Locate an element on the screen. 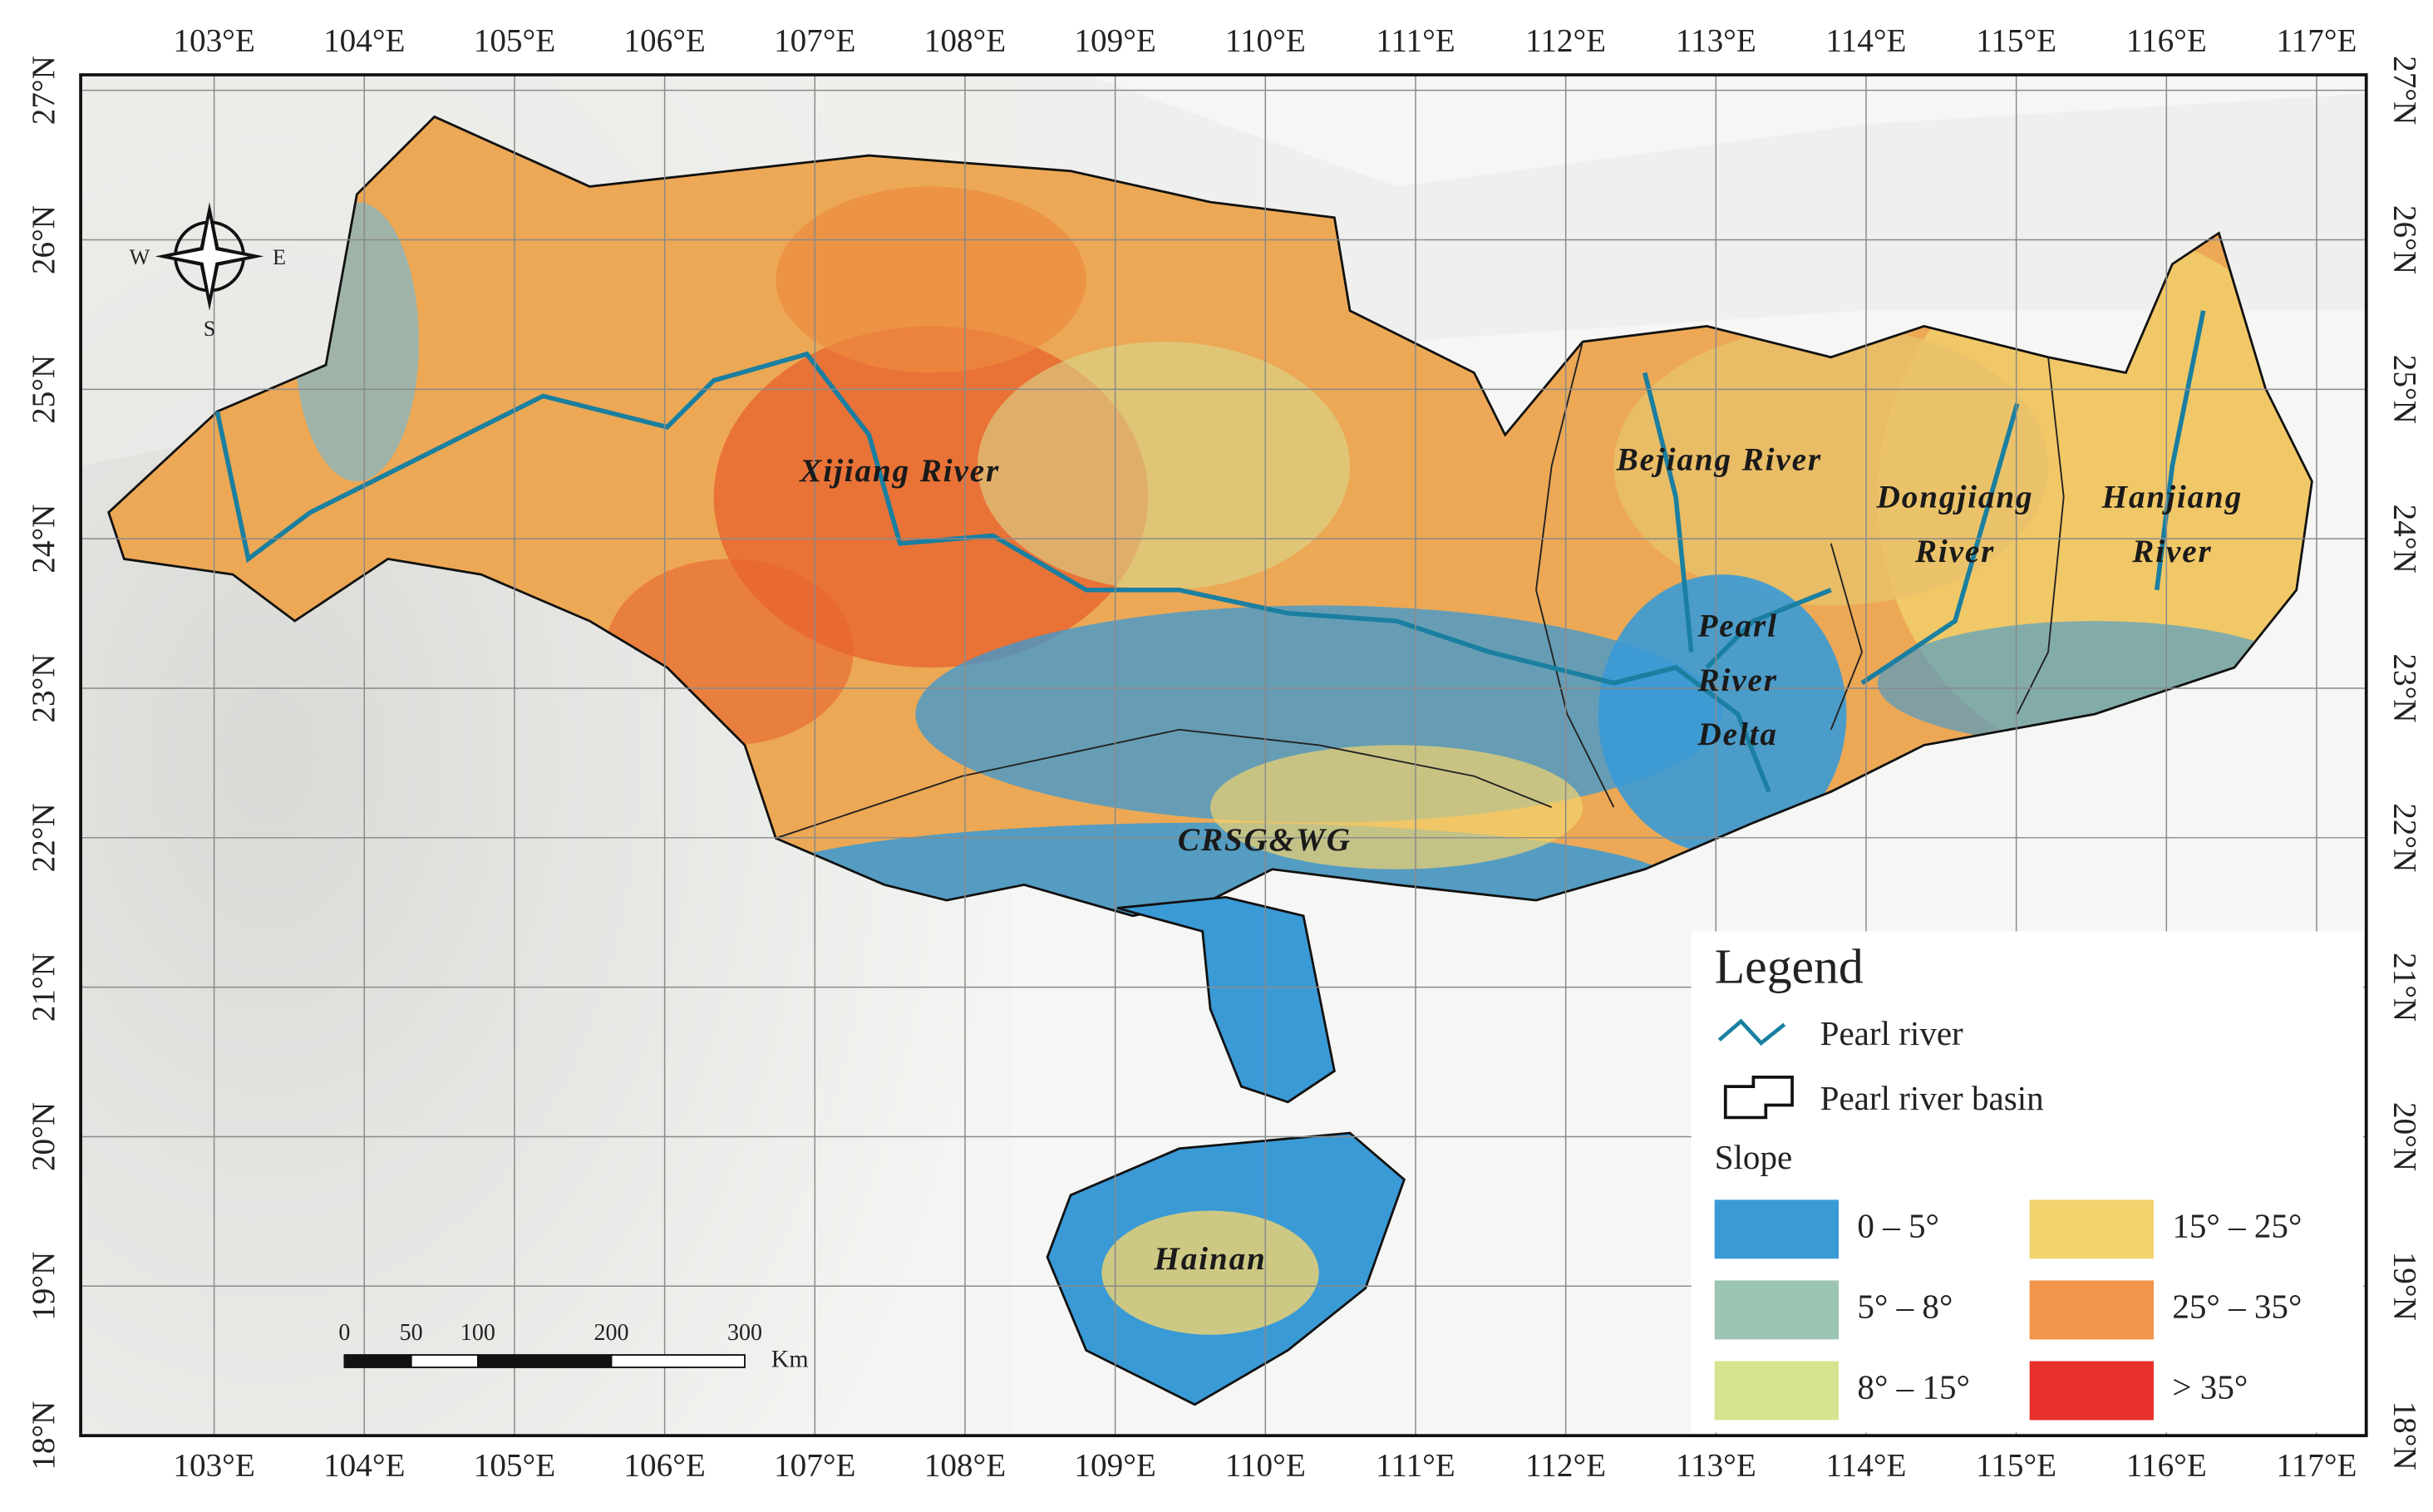 The height and width of the screenshot is (1512, 2433). lat-label-right: 23°N is located at coordinates (2405, 688).